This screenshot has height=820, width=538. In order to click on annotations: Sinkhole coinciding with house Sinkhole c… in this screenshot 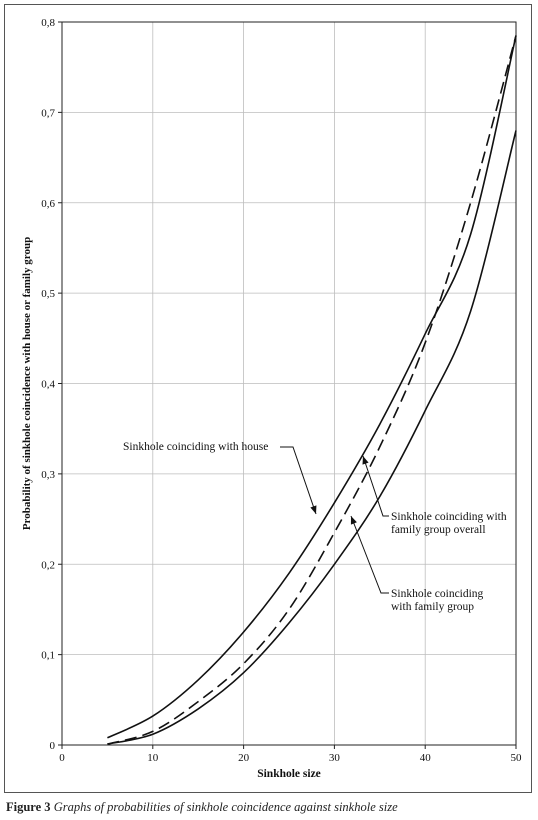, I will do `click(315, 527)`.